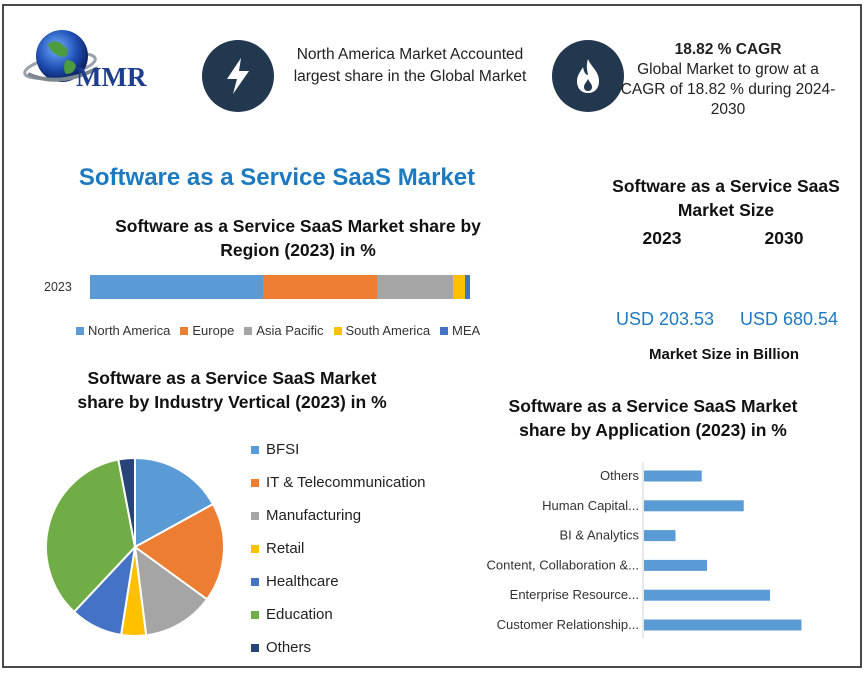 The height and width of the screenshot is (674, 866). I want to click on region-bar-segment-south-america, so click(459, 287).